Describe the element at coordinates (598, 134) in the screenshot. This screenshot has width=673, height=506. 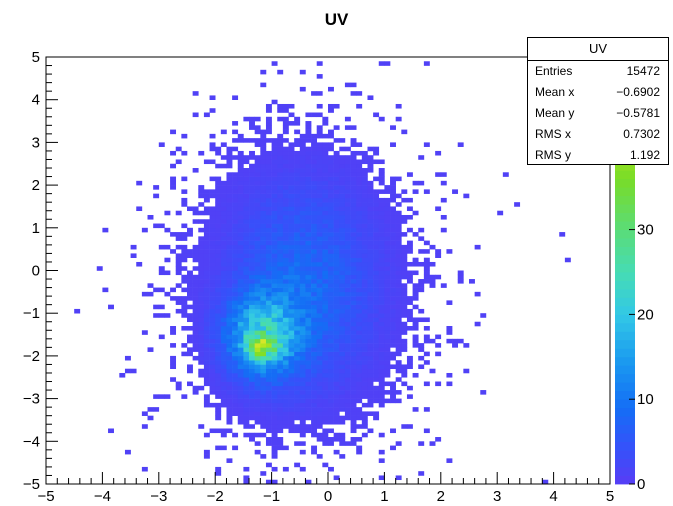
I see `stats-row-rms-x: RMS x 0.7302` at that location.